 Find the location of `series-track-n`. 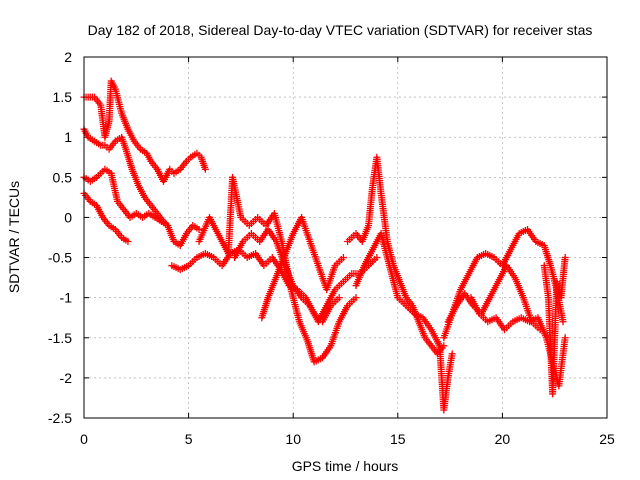

series-track-n is located at coordinates (554, 326).